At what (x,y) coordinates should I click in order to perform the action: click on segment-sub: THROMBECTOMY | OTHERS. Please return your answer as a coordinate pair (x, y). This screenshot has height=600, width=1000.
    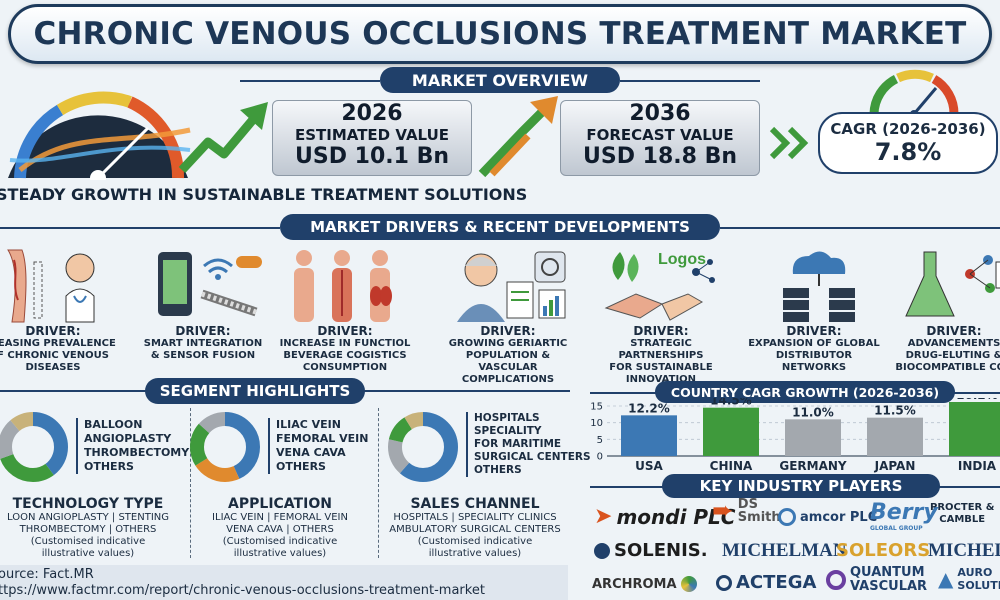
    Looking at the image, I should click on (88, 529).